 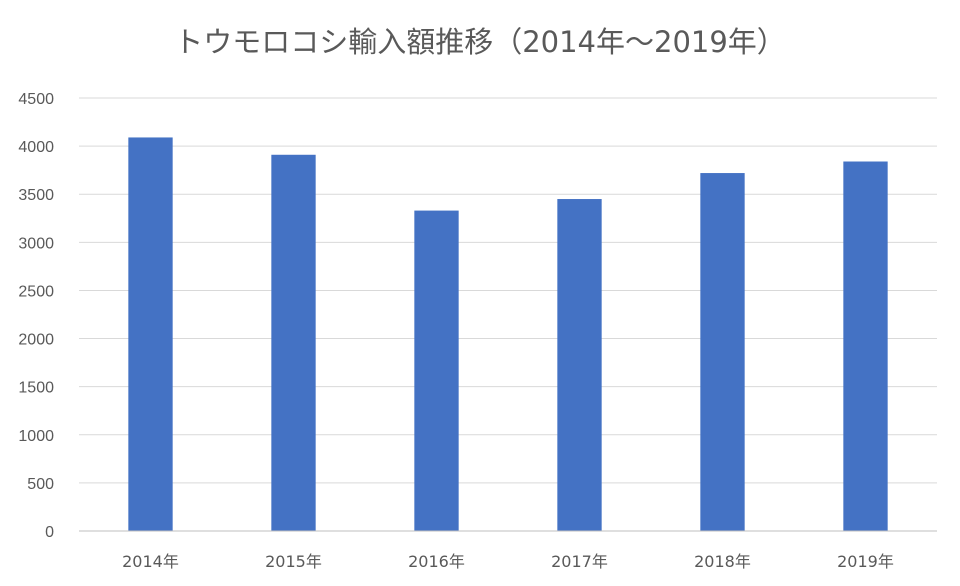 I want to click on x-tick-label: 2016年, so click(x=436, y=561).